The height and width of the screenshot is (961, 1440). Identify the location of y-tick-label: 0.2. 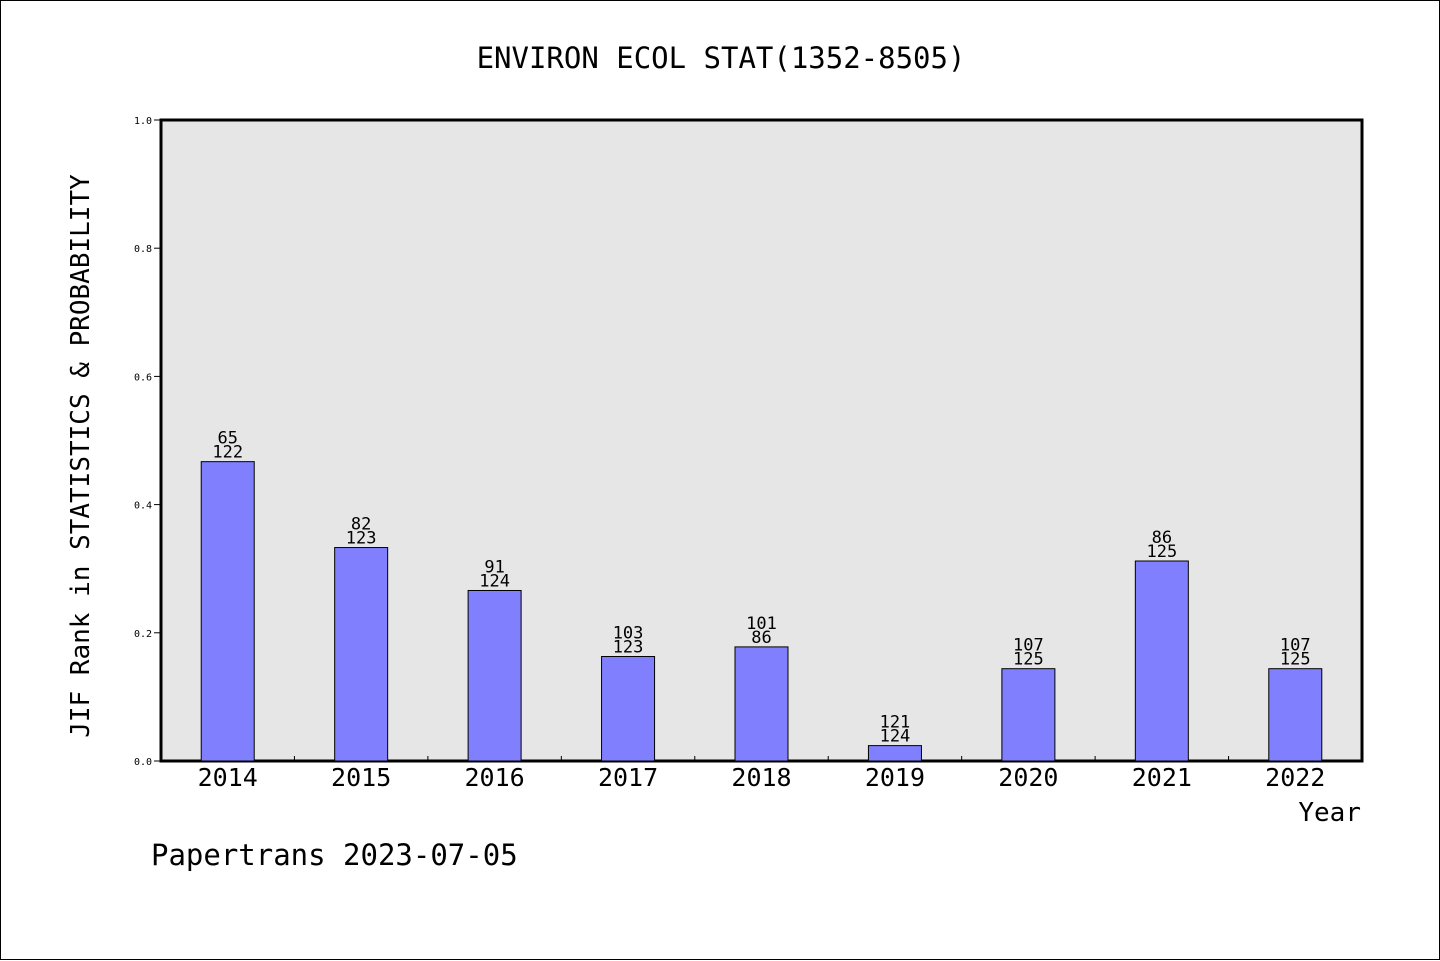
(143, 634).